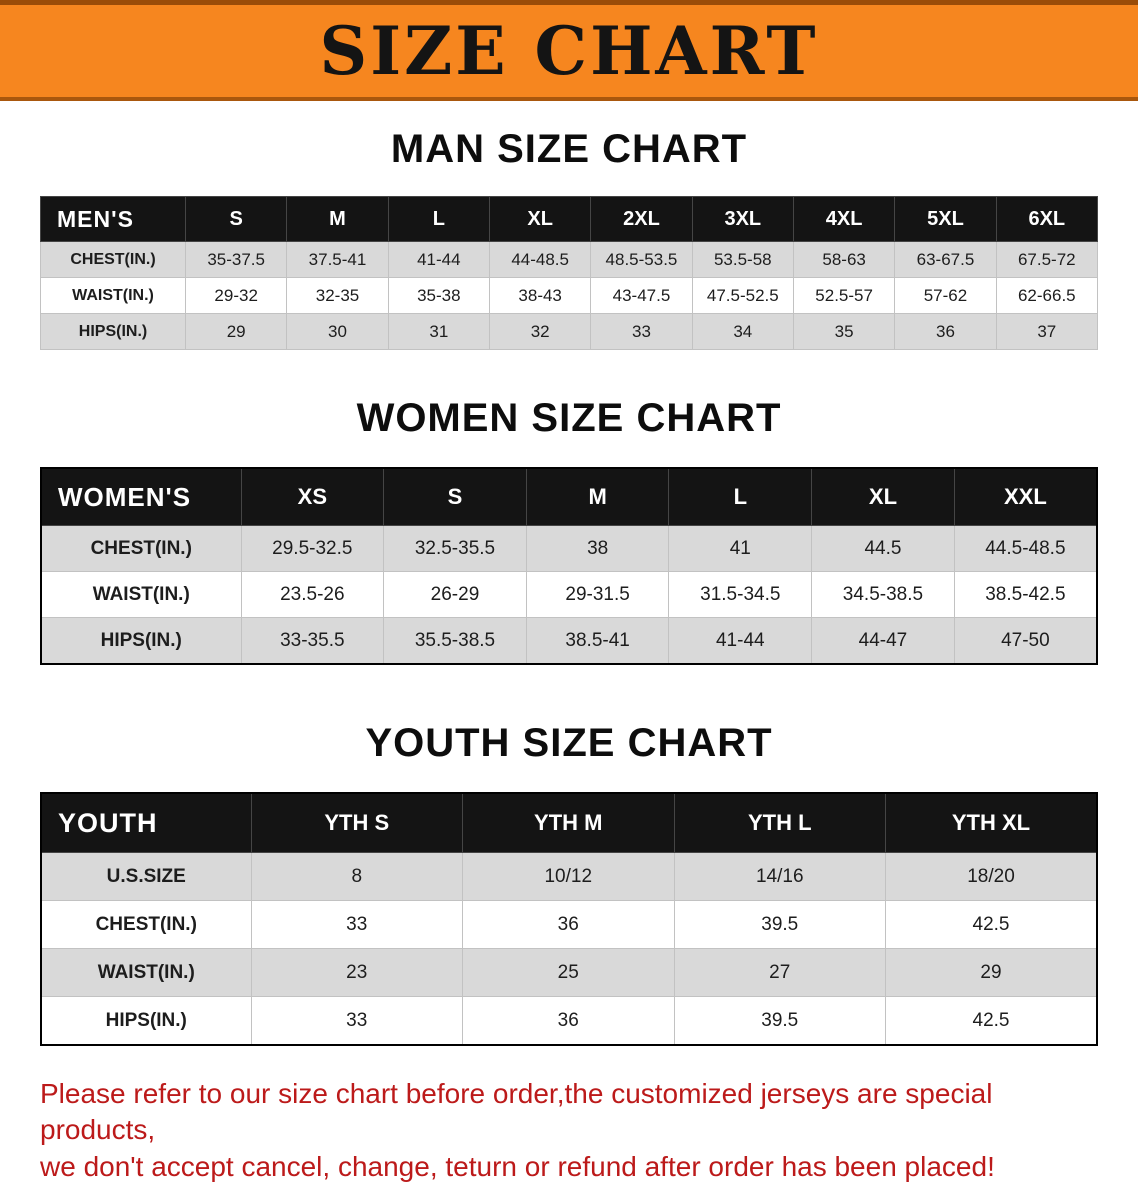  Describe the element at coordinates (438, 295) in the screenshot. I see `size-cell: 35-38` at that location.